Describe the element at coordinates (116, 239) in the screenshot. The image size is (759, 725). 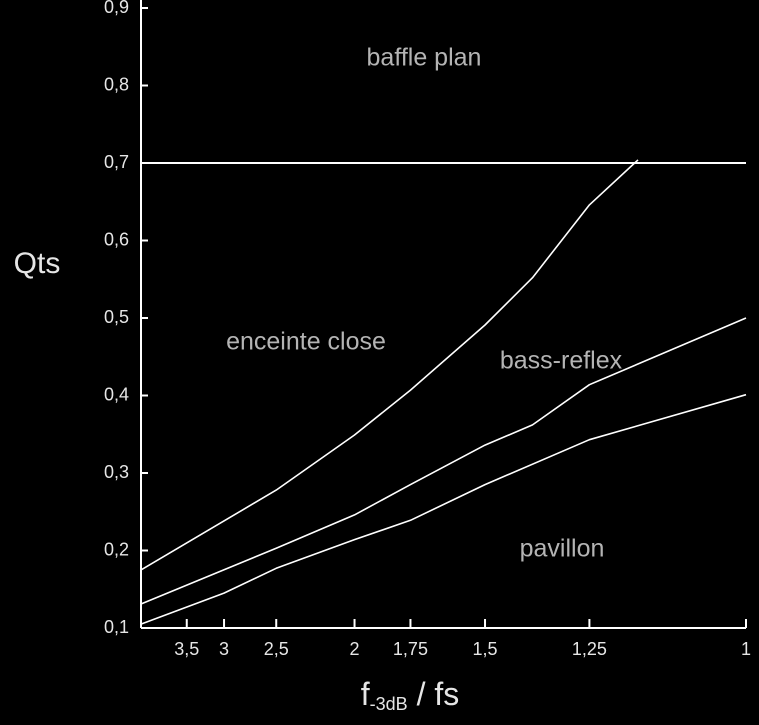
I see `y-tick-label: 0,6` at that location.